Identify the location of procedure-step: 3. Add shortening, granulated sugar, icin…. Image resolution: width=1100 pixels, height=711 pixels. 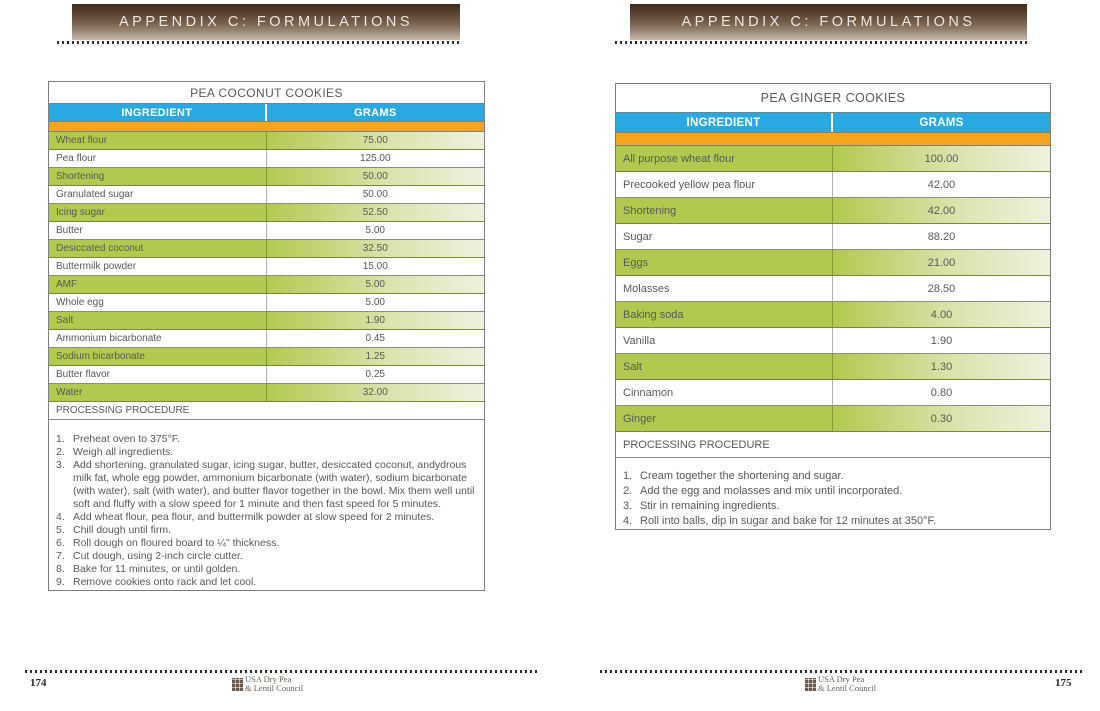
(267, 485).